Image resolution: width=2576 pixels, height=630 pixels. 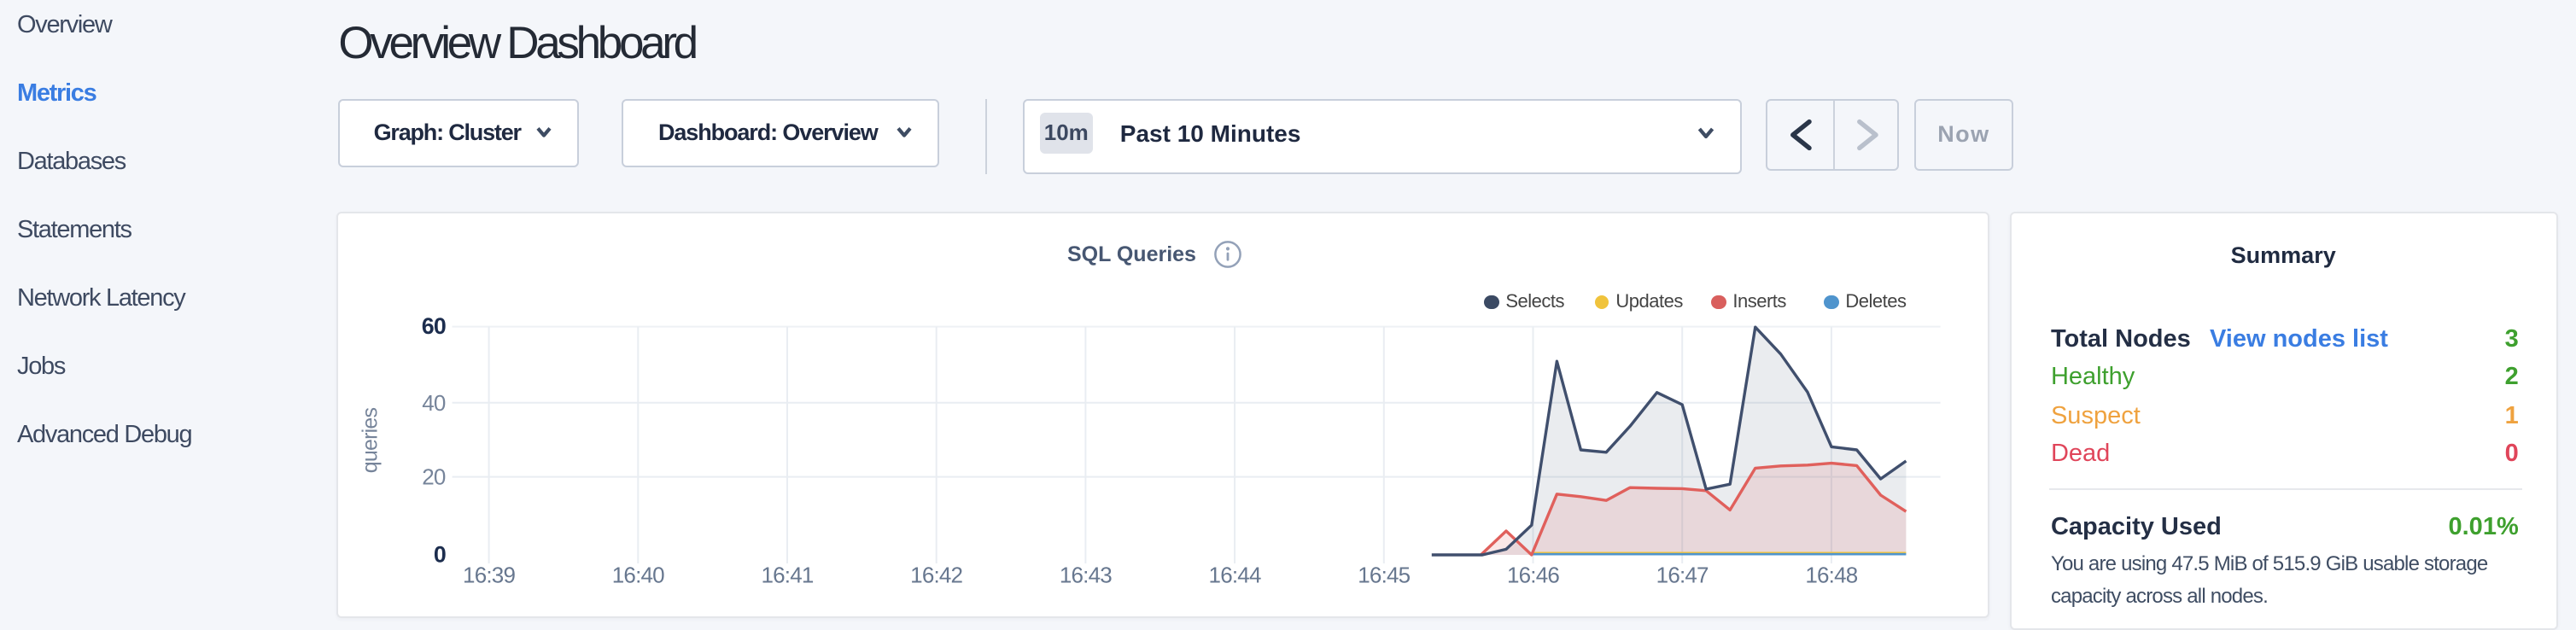 I want to click on svg-text: 16:40, so click(x=638, y=574).